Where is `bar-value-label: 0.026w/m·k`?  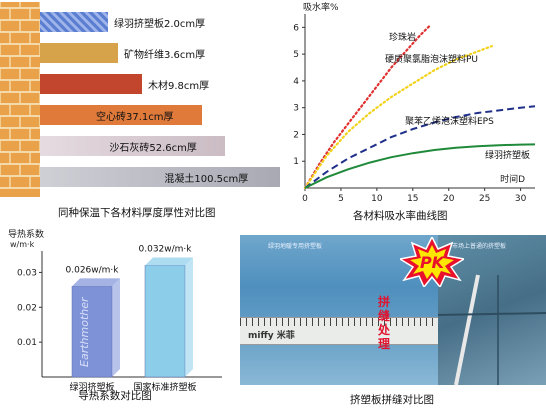 bar-value-label: 0.026w/m·k is located at coordinates (93, 270).